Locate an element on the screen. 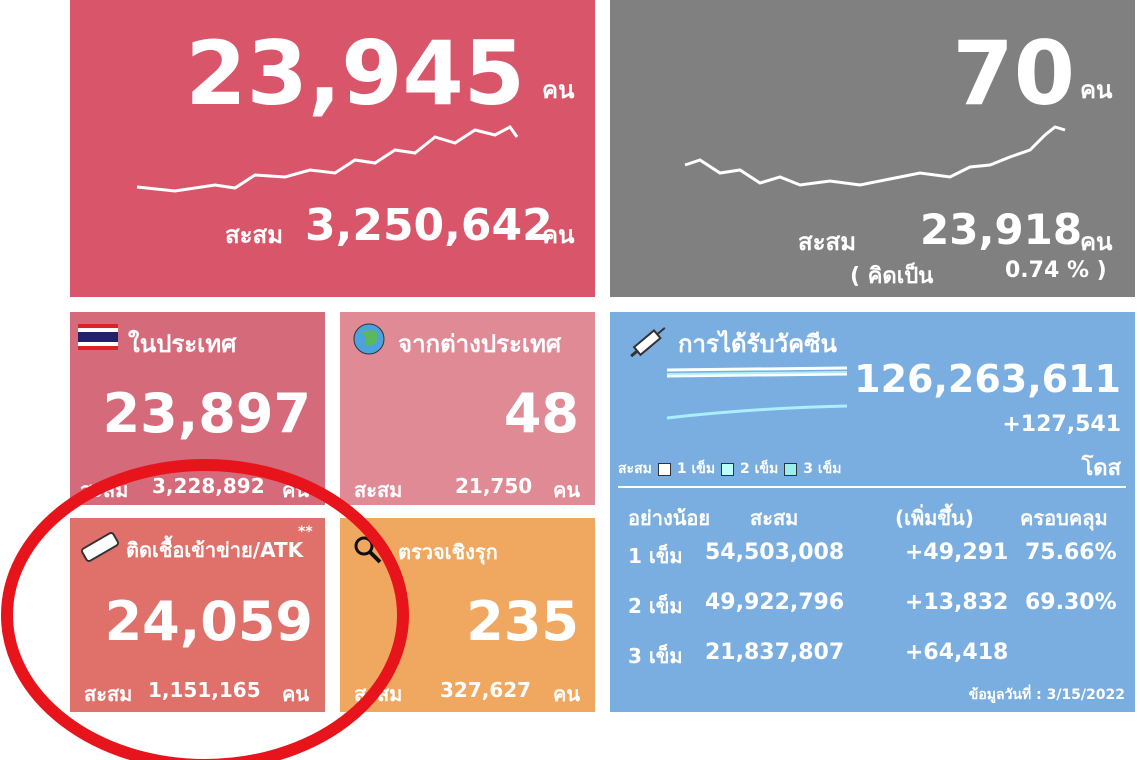 The width and height of the screenshot is (1140, 760). table-cell: 21,837,807 is located at coordinates (775, 652).